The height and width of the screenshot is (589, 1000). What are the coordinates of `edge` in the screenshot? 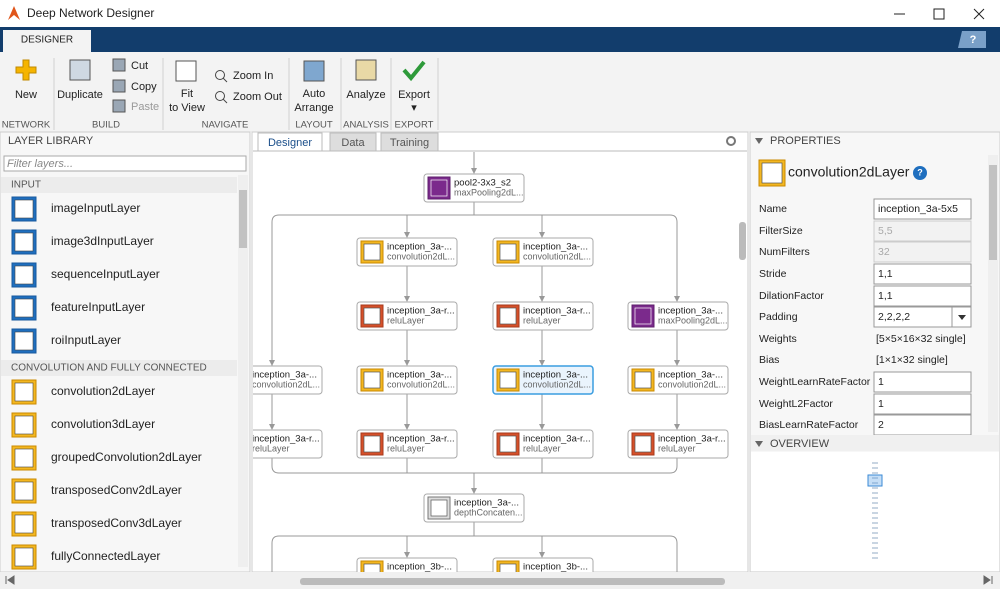 It's located at (474, 546).